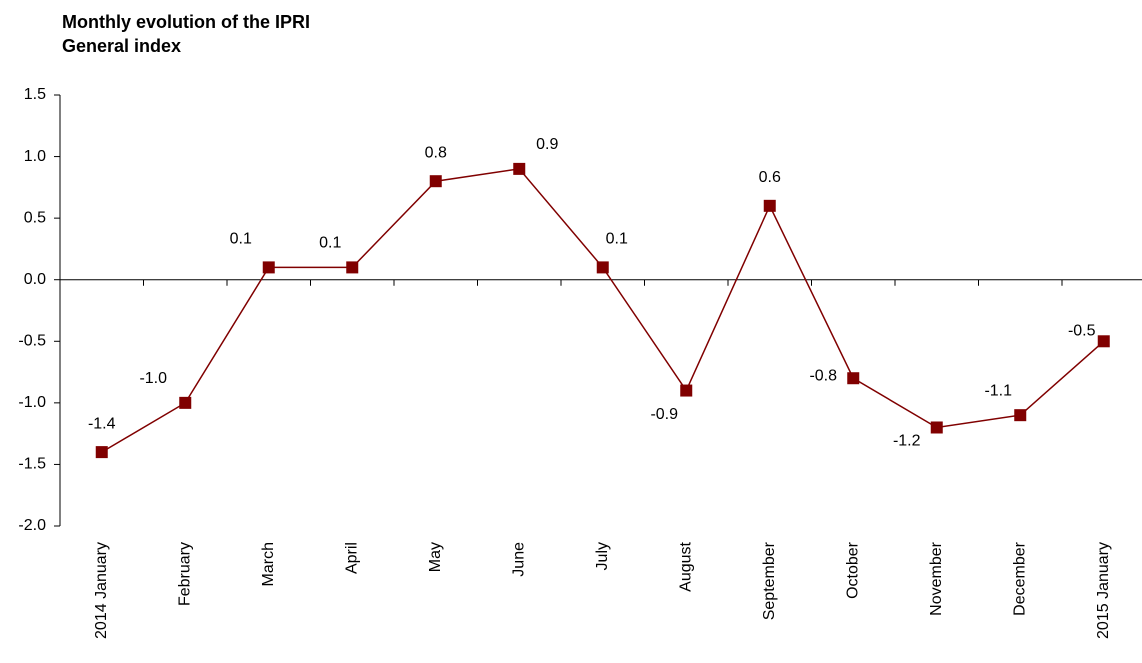 This screenshot has width=1142, height=663. Describe the element at coordinates (1082, 331) in the screenshot. I see `data-label: -0.5` at that location.